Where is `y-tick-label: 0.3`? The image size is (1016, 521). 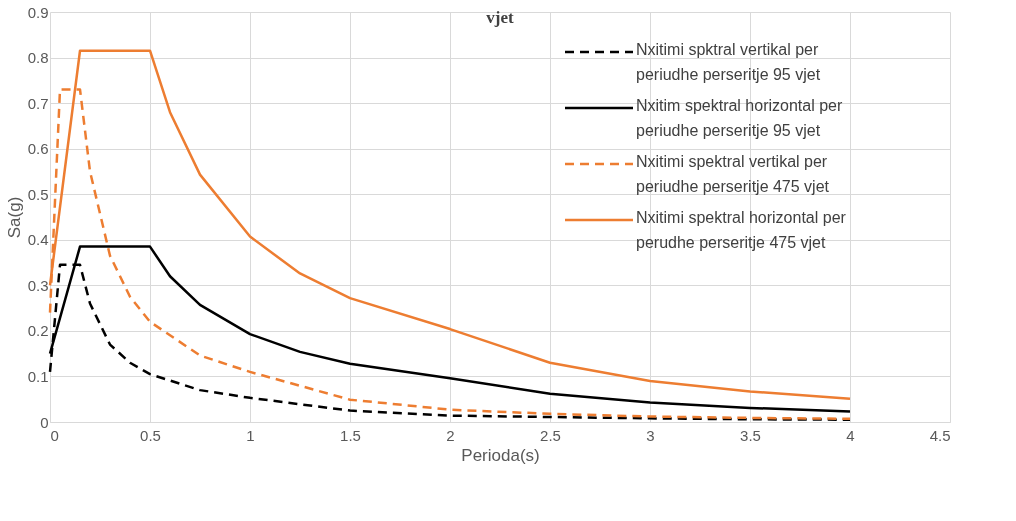
y-tick-label: 0.3 is located at coordinates (38, 285).